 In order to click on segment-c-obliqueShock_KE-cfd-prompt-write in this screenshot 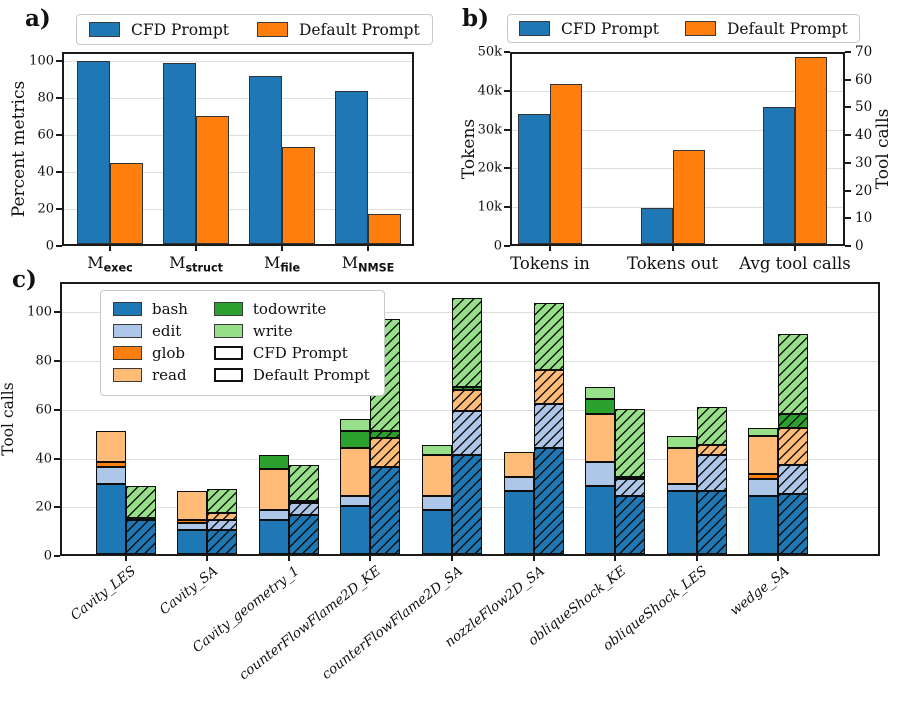, I will do `click(600, 393)`.